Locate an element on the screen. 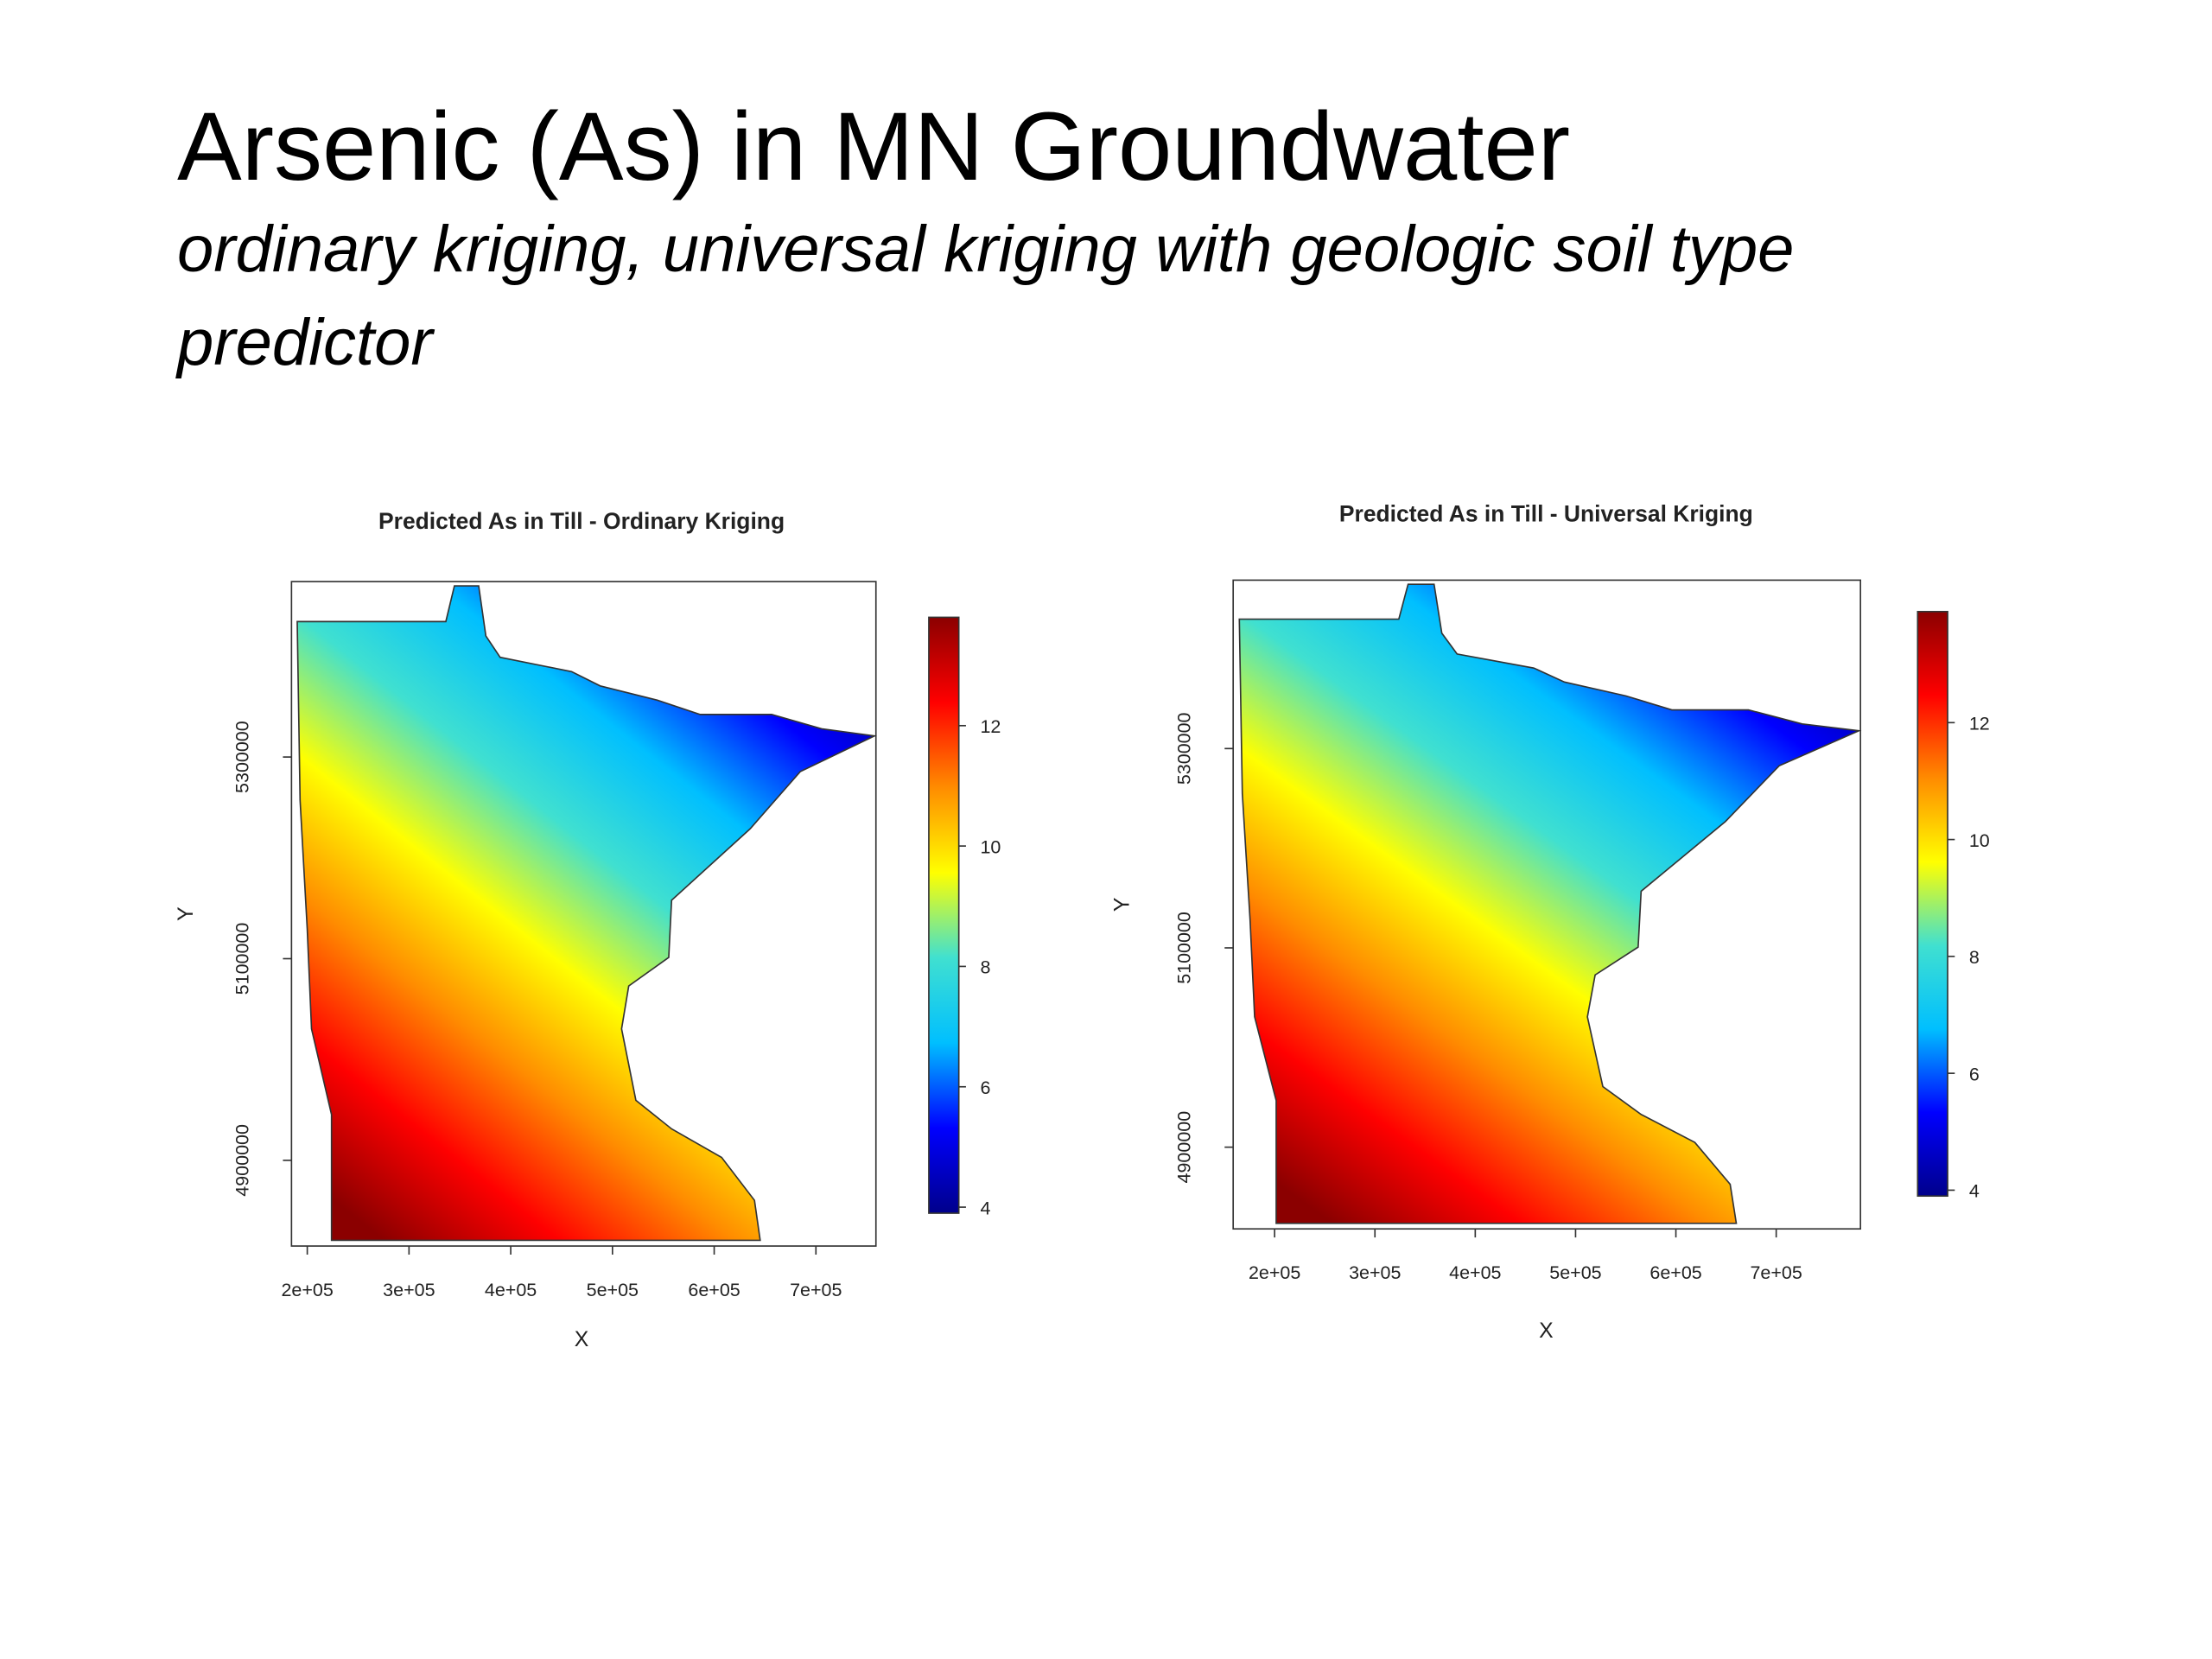 This screenshot has height=1659, width=2212. chart-title: Predicted As in Till - Ordinary Kriging is located at coordinates (581, 521).